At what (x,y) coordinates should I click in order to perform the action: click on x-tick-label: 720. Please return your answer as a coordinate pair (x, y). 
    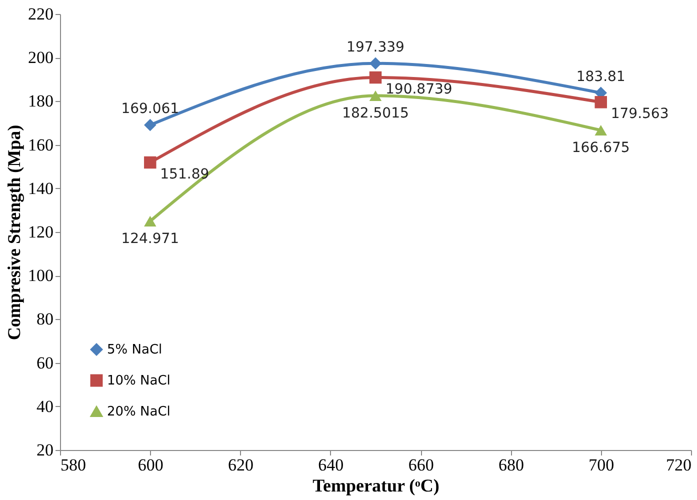
    Looking at the image, I should click on (679, 465).